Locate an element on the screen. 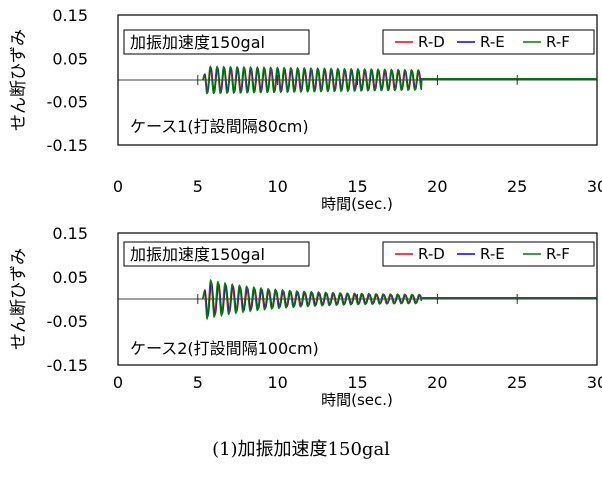 The image size is (602, 477). chart-2-annotation-box is located at coordinates (216, 254).